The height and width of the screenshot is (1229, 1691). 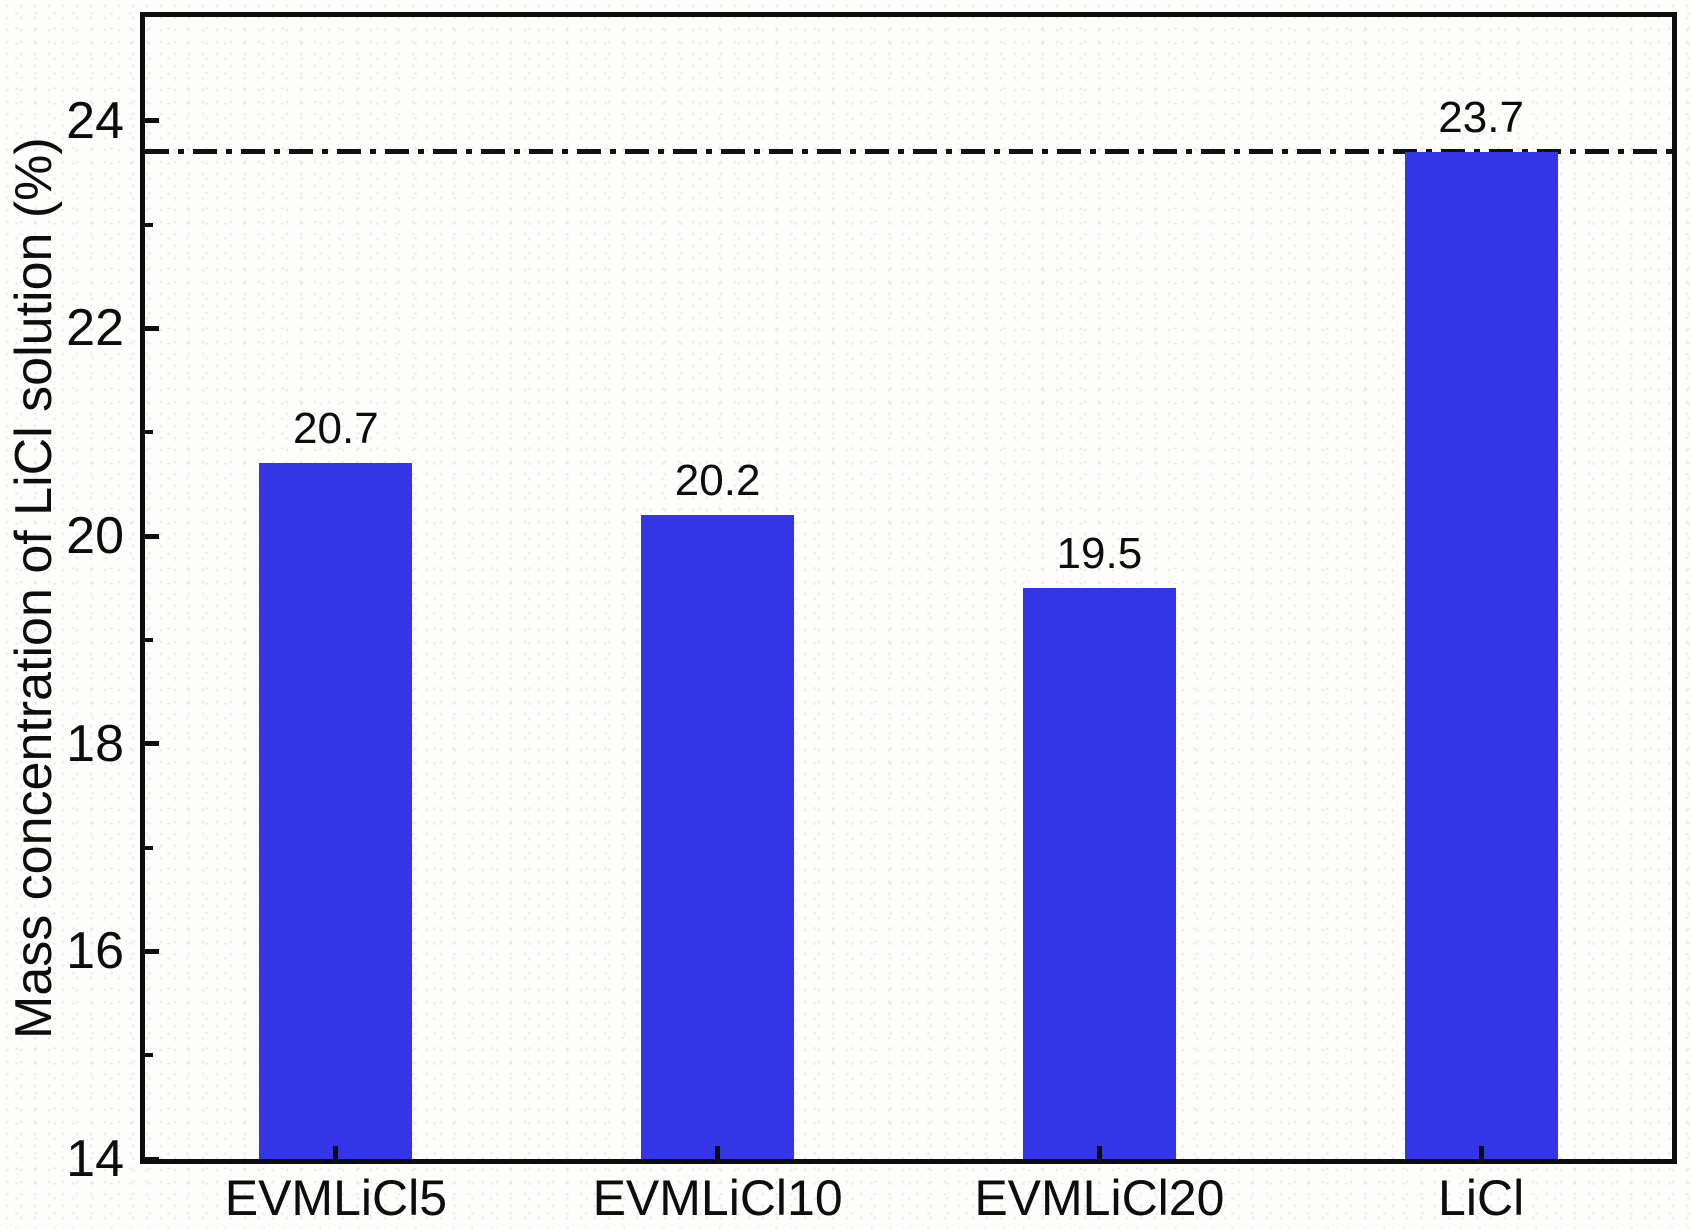 What do you see at coordinates (95, 743) in the screenshot?
I see `y-tick-label-18: 18` at bounding box center [95, 743].